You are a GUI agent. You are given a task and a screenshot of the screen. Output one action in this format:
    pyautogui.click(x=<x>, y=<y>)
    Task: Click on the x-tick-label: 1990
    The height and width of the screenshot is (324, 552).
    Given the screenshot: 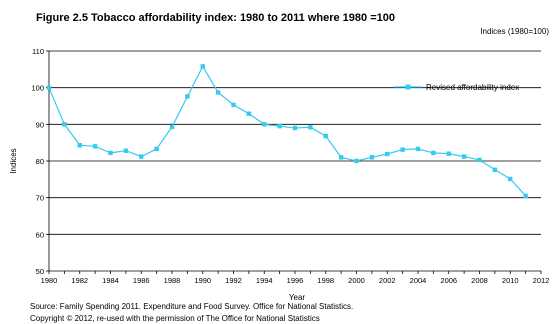 What is the action you would take?
    pyautogui.click(x=202, y=280)
    